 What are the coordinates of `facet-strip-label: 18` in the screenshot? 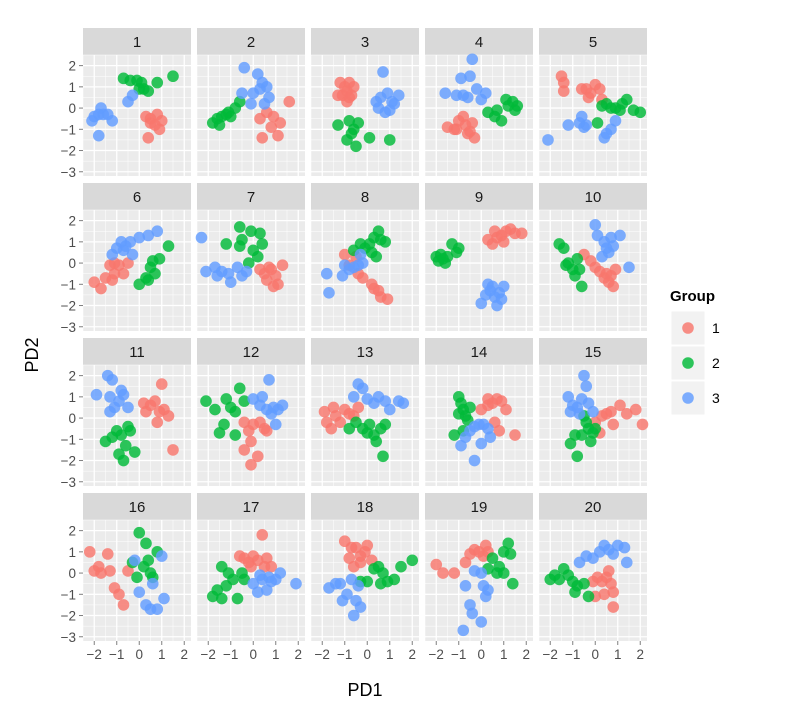 It's located at (365, 507).